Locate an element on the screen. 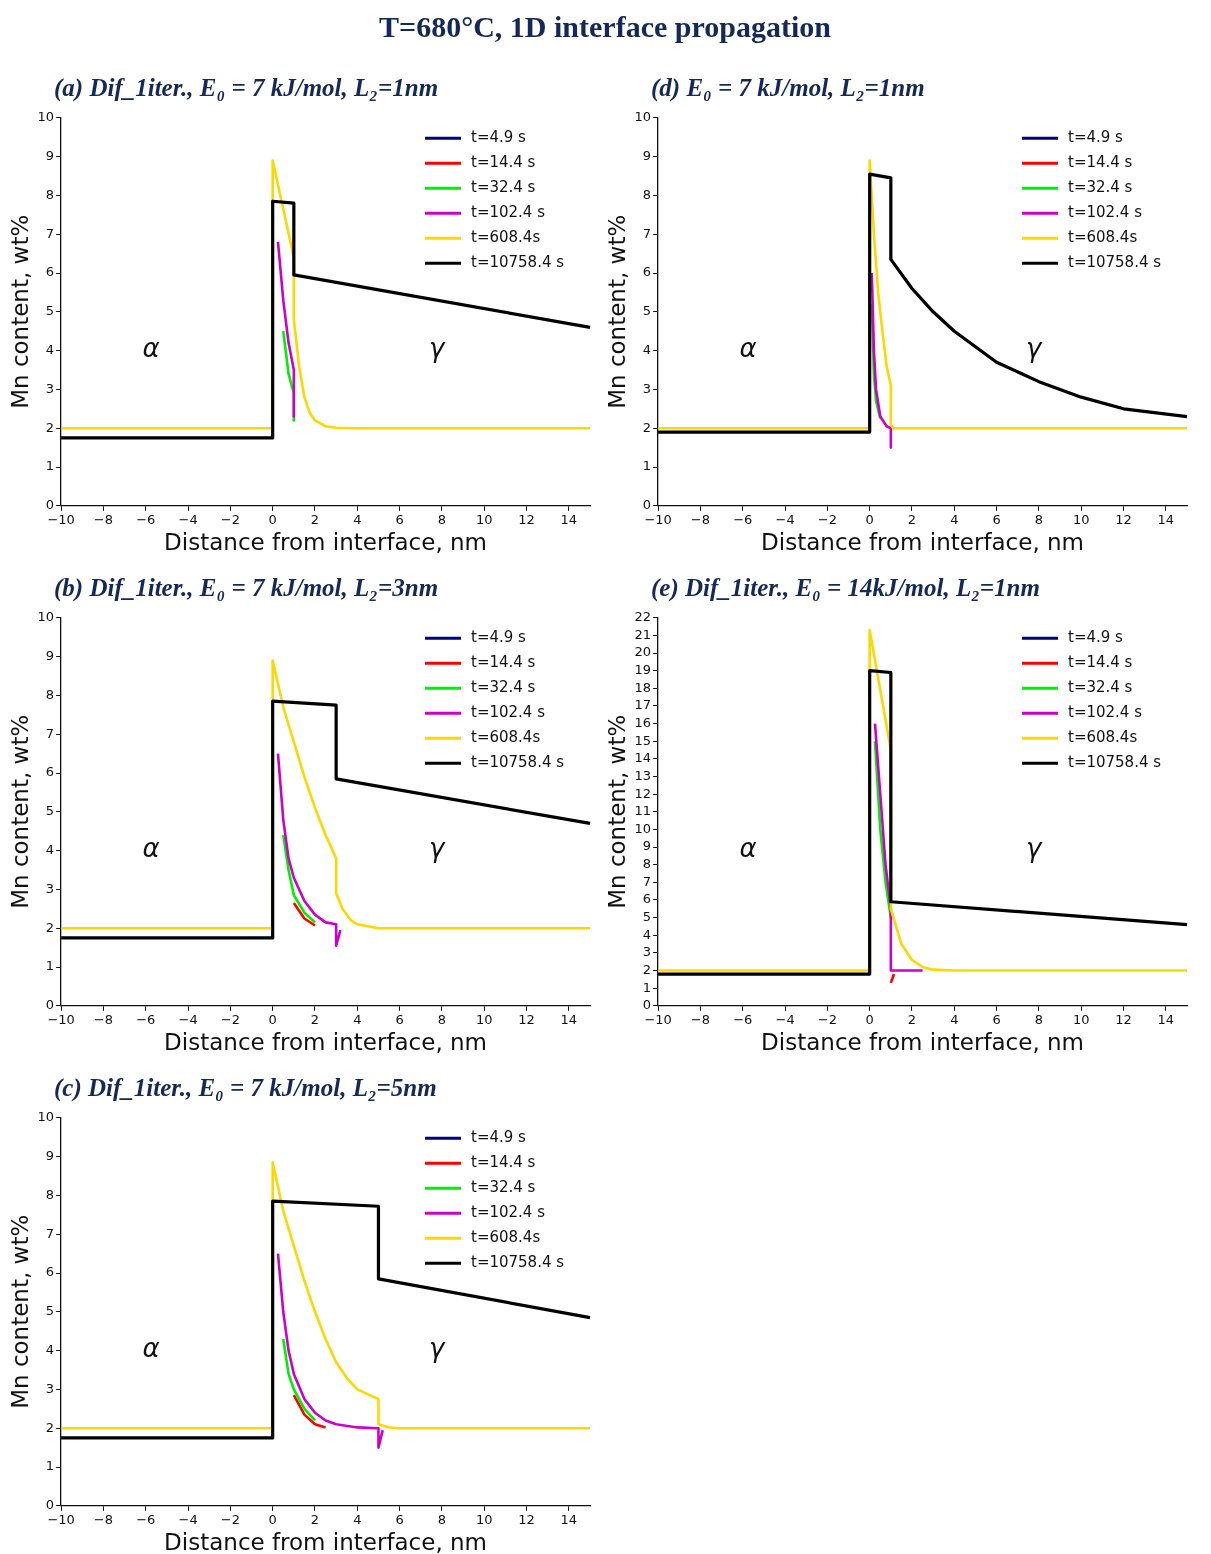 The width and height of the screenshot is (1211, 1554). text: T=680°C, 1D interface propagation is located at coordinates (605, 27).